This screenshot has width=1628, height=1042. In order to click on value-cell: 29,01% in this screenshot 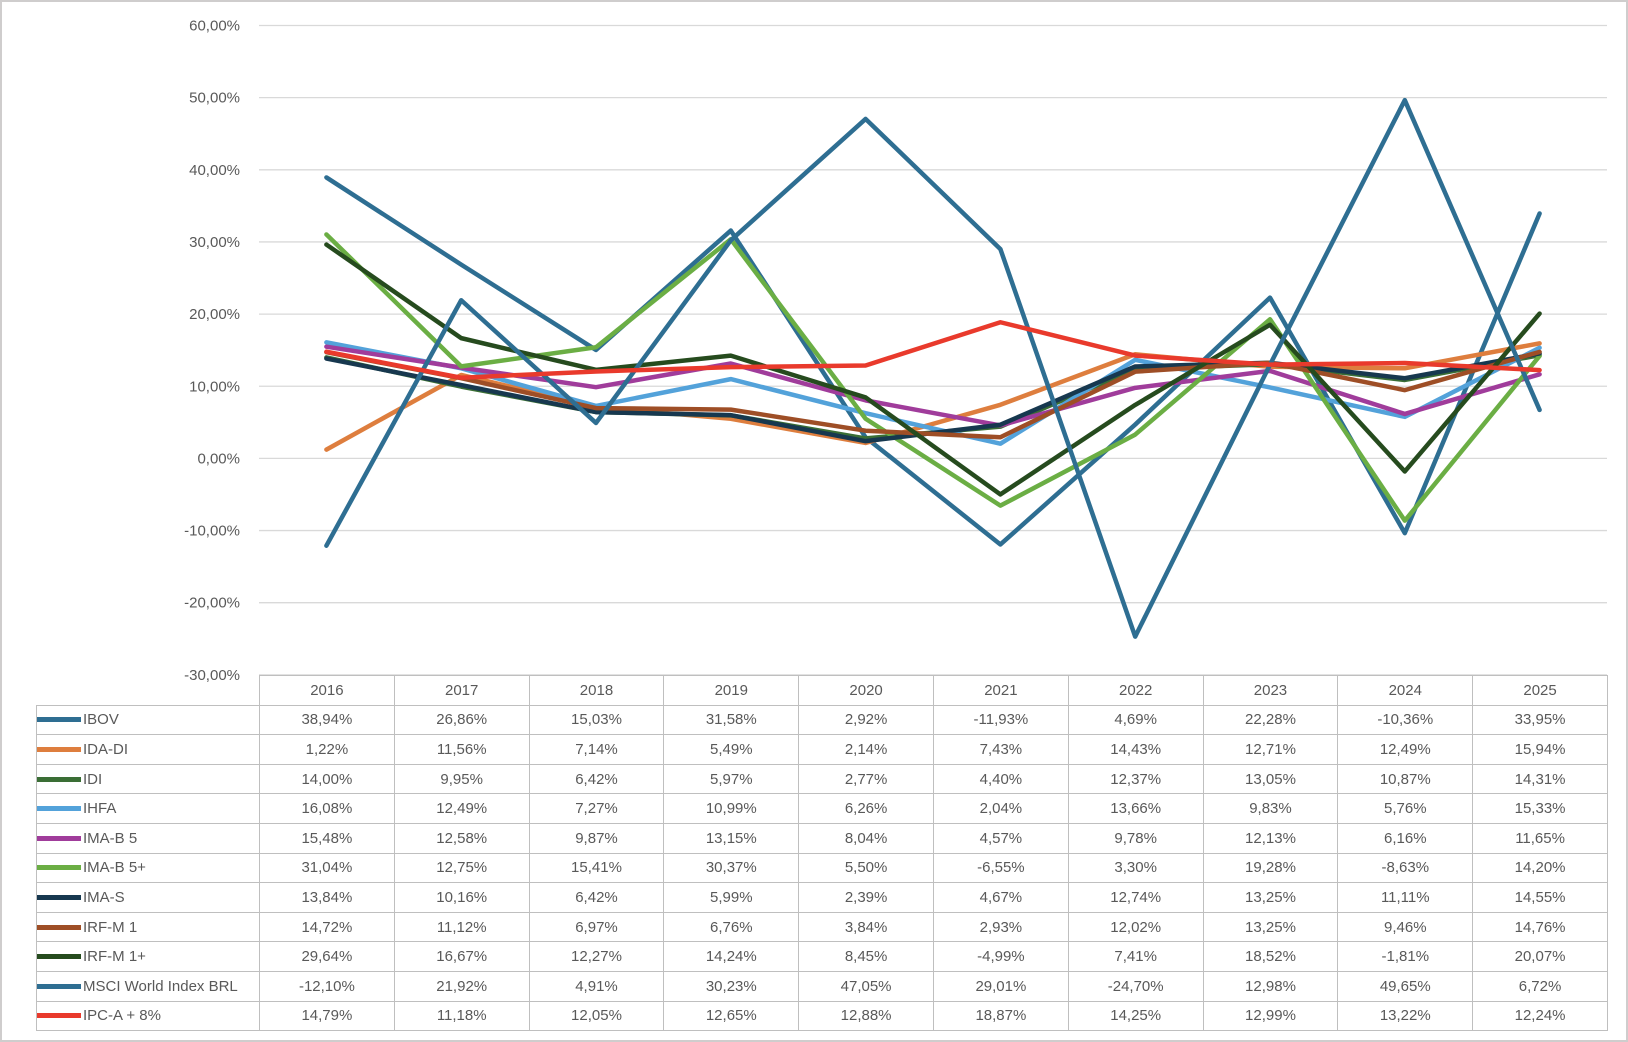, I will do `click(1000, 986)`.